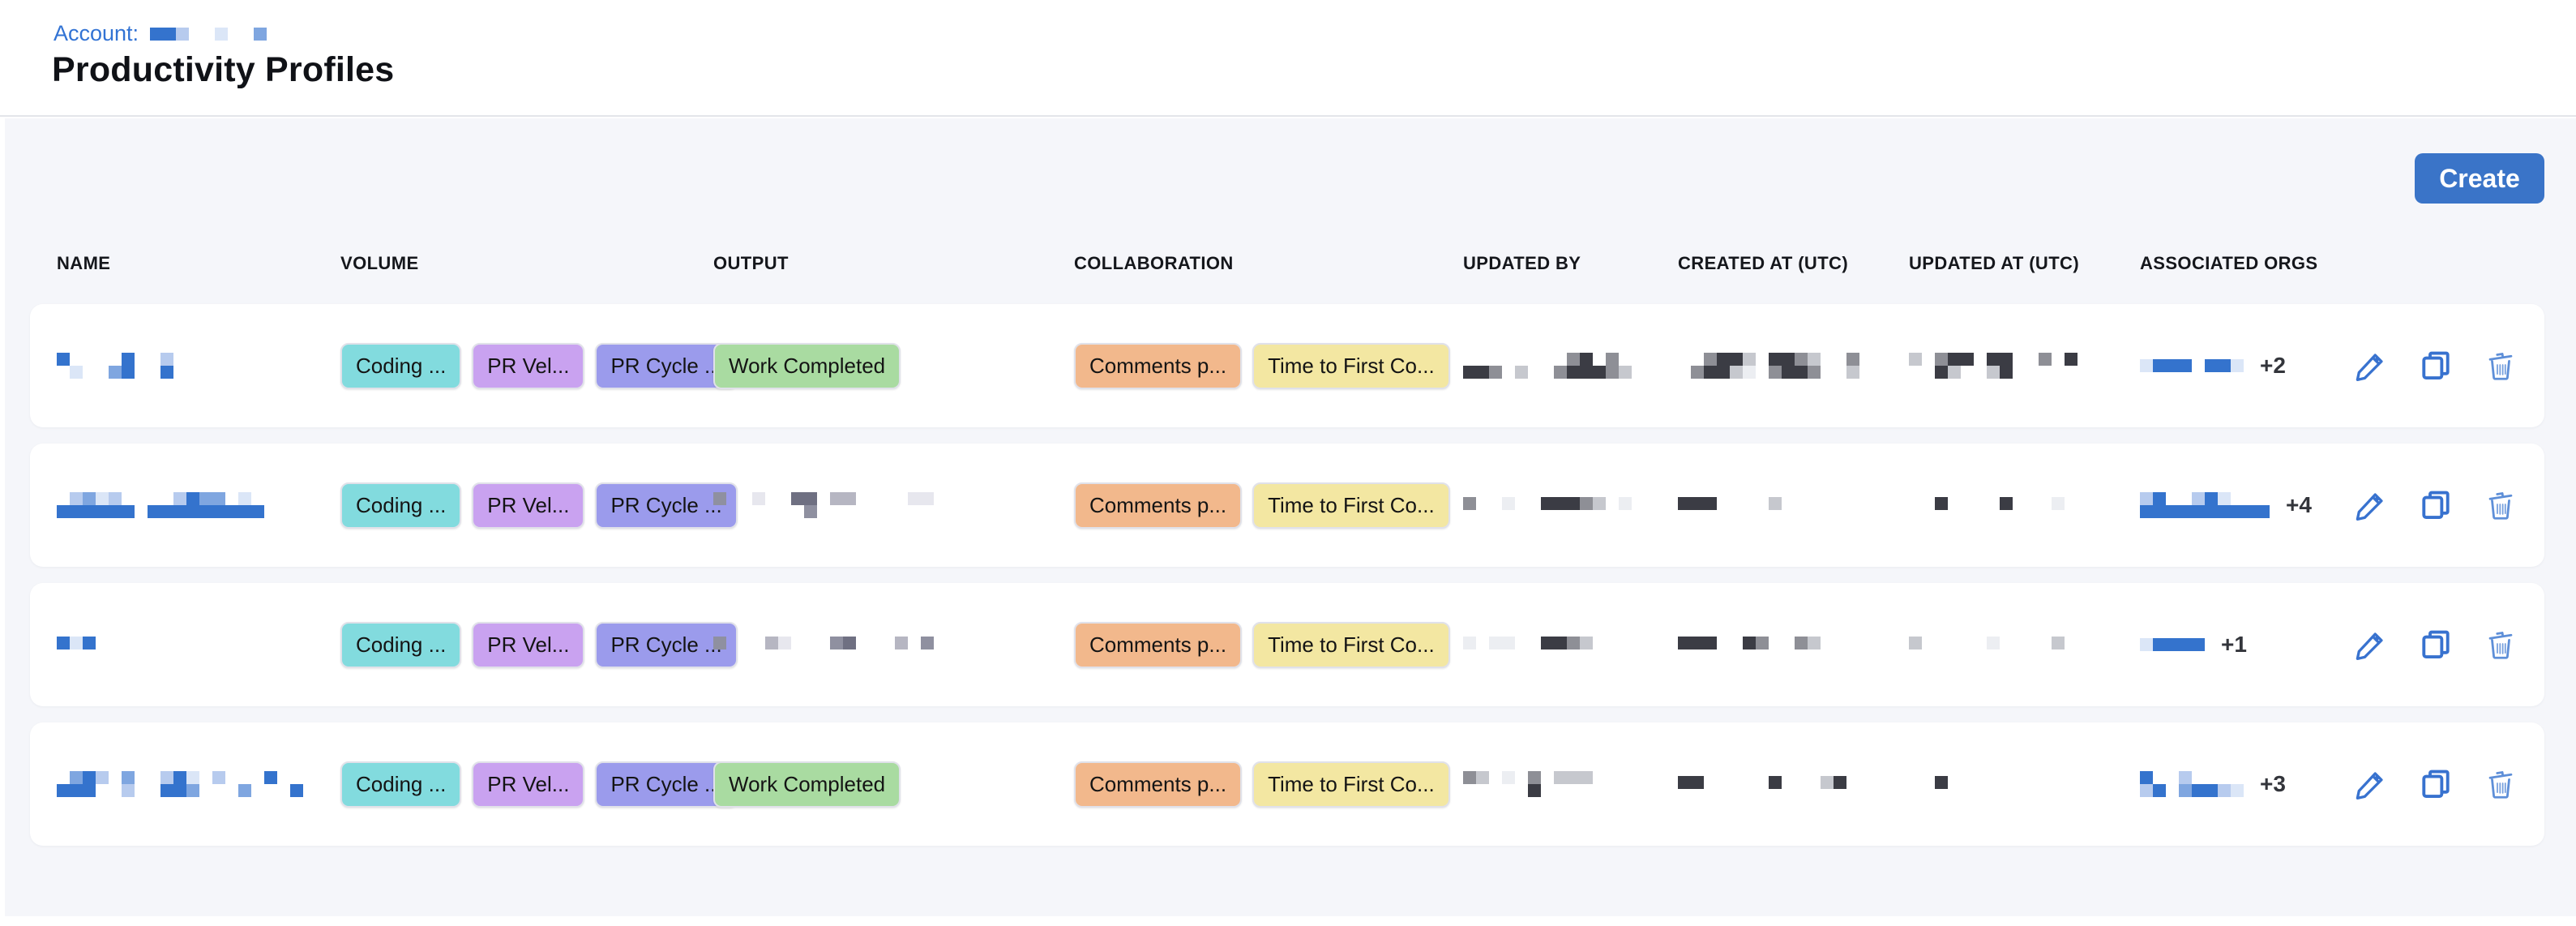 The height and width of the screenshot is (926, 2576). What do you see at coordinates (1522, 263) in the screenshot?
I see `column-header-updated-by: UPDATED BY` at bounding box center [1522, 263].